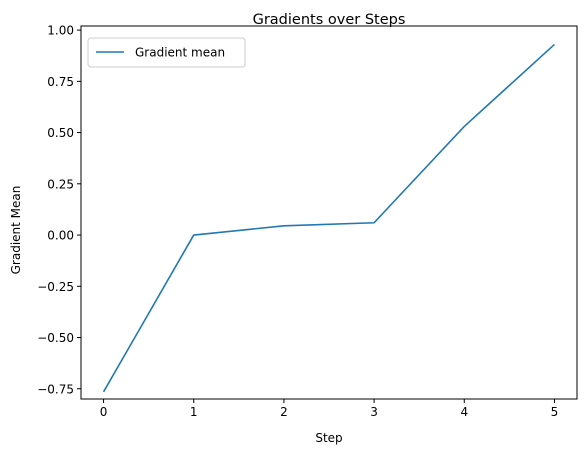 The image size is (587, 455). I want to click on y-tick-label: −0.25, so click(55, 287).